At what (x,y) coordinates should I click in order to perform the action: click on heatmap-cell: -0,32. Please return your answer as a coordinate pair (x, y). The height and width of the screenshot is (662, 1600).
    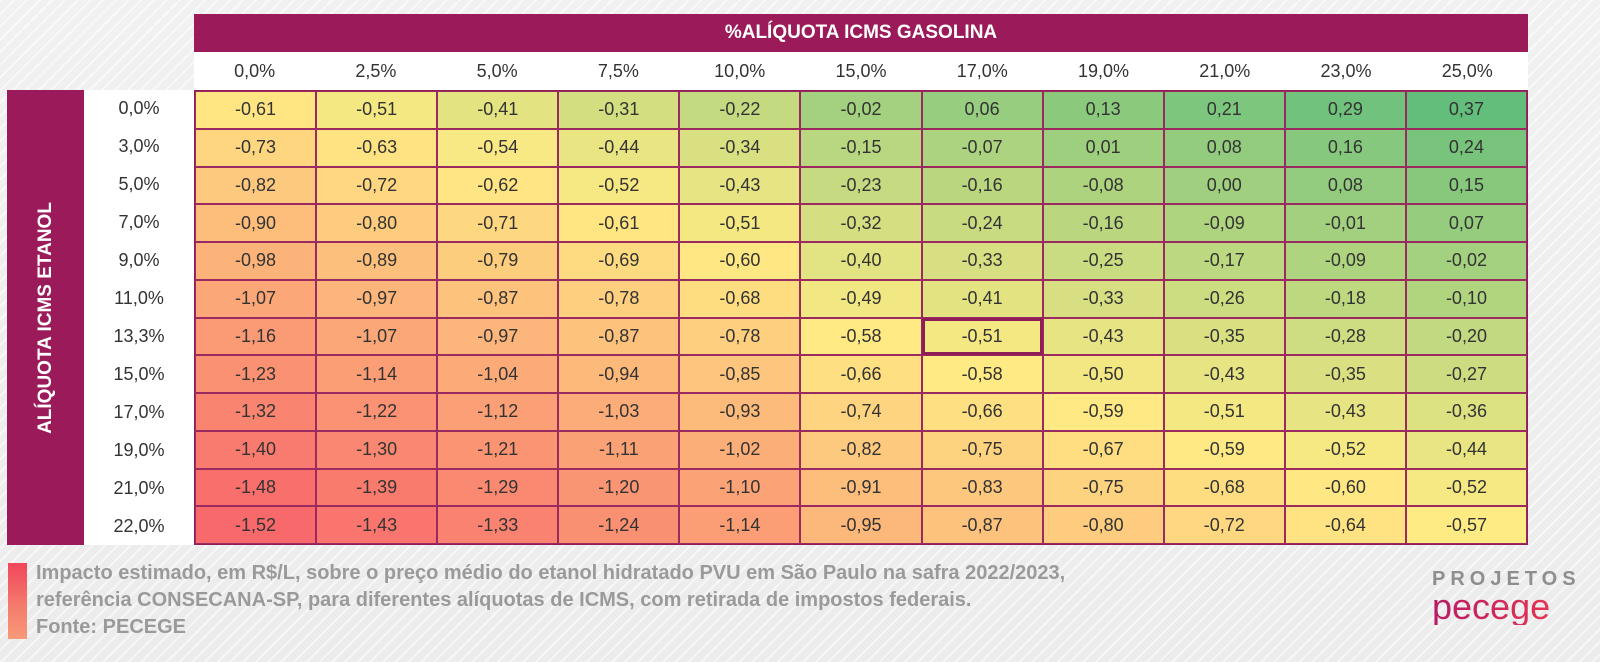
    Looking at the image, I should click on (861, 223).